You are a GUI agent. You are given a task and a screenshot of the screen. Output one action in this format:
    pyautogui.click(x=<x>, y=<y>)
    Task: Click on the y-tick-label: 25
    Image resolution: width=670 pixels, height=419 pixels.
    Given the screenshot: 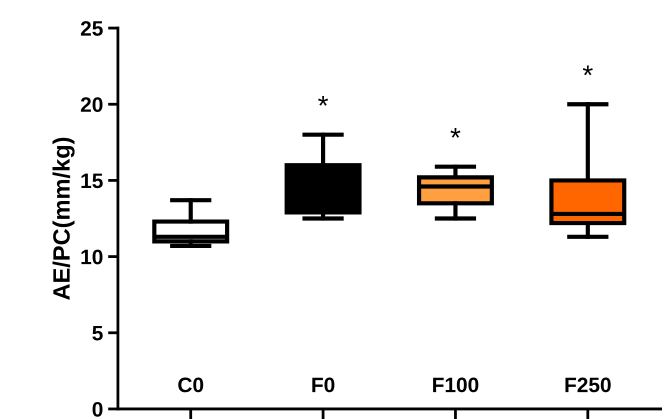 What is the action you would take?
    pyautogui.click(x=91, y=28)
    